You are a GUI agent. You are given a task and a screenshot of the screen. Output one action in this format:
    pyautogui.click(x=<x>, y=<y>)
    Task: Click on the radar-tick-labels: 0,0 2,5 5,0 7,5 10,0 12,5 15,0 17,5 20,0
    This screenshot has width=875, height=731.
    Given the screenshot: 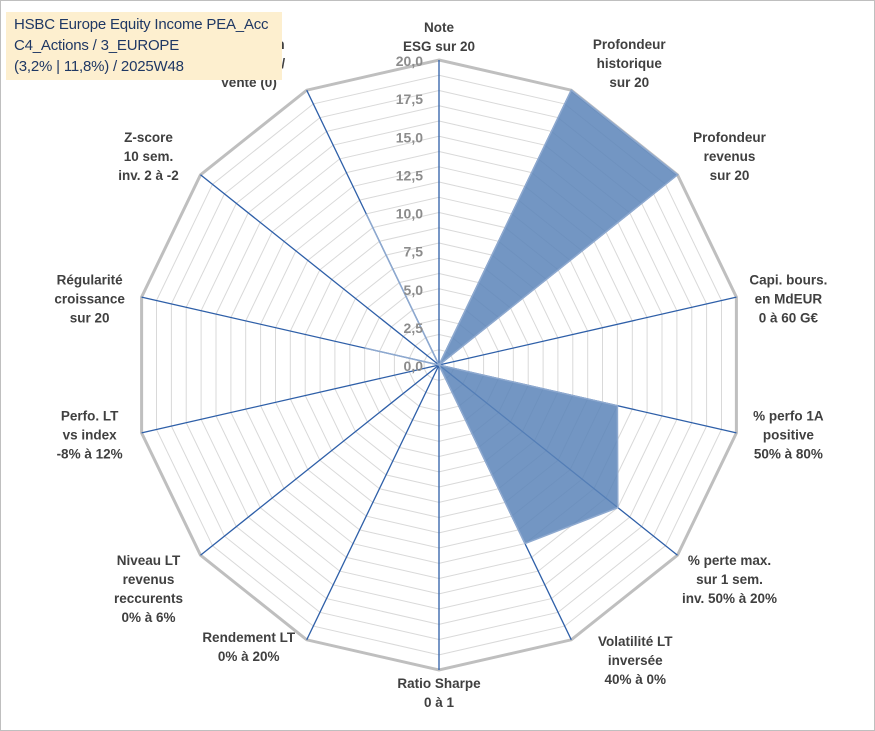 What is the action you would take?
    pyautogui.click(x=409, y=213)
    